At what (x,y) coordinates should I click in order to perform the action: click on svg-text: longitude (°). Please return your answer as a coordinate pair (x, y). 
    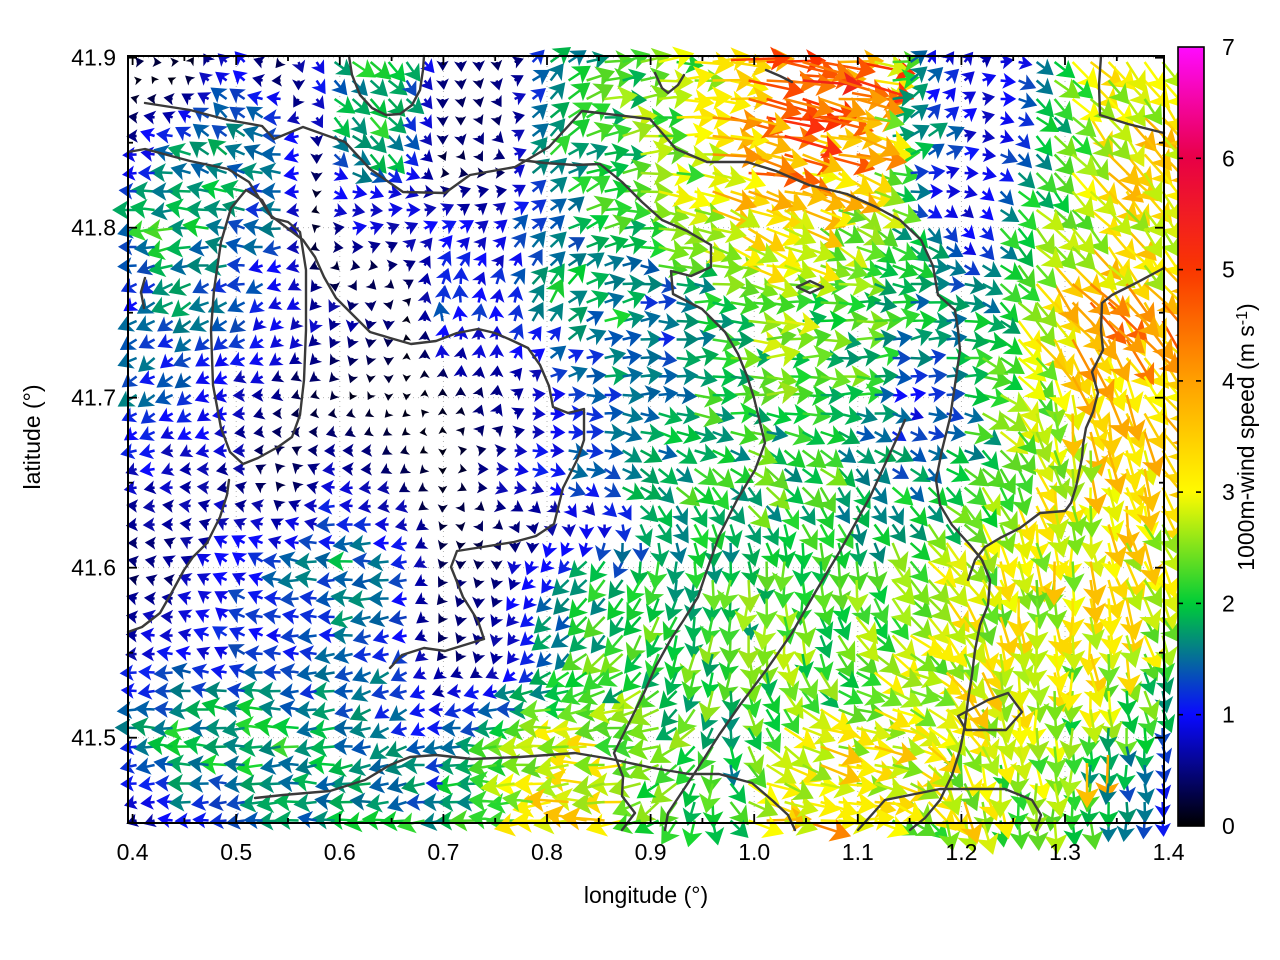
    Looking at the image, I should click on (646, 895).